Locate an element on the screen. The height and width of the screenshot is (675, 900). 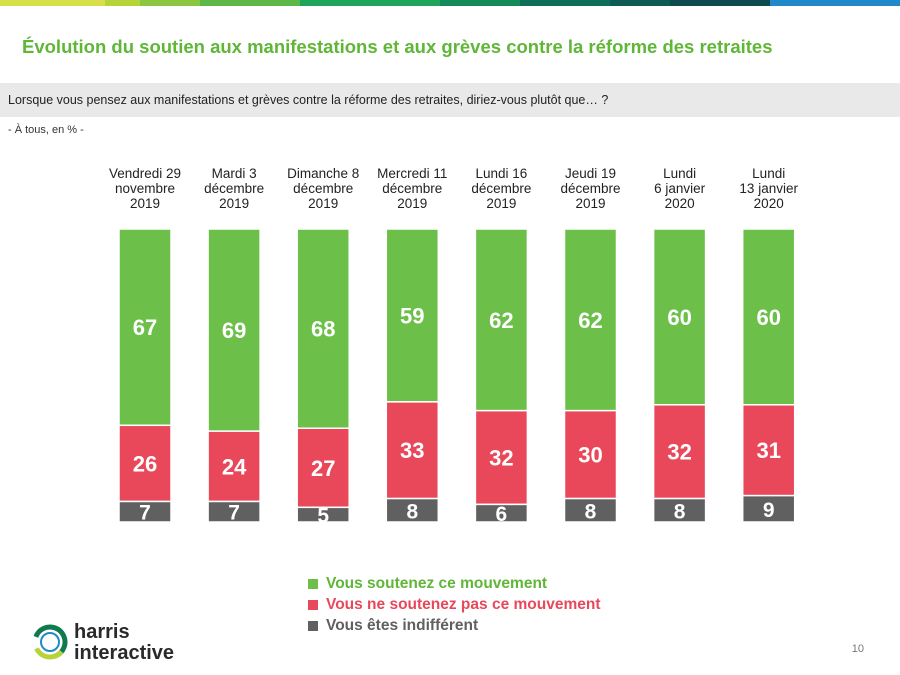
data-label: 30 is located at coordinates (590, 455).